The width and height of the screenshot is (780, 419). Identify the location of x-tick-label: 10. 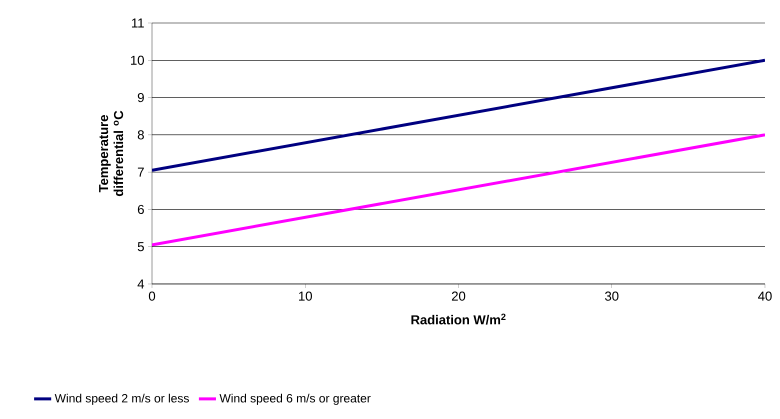
(305, 296).